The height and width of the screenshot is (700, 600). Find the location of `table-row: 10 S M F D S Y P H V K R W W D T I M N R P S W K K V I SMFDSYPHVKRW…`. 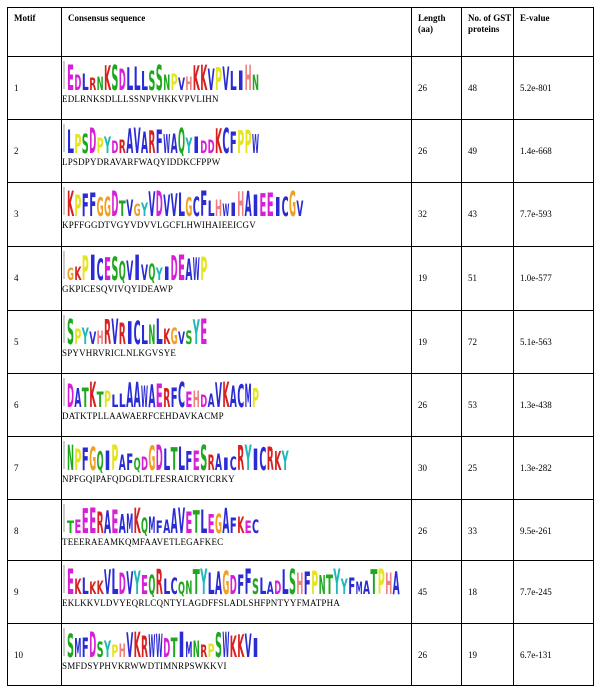

table-row: 10 S M F D S Y P H V K R W W D T I M N R P S W K K V I SMFDSYPHVKRW… is located at coordinates (300, 654).